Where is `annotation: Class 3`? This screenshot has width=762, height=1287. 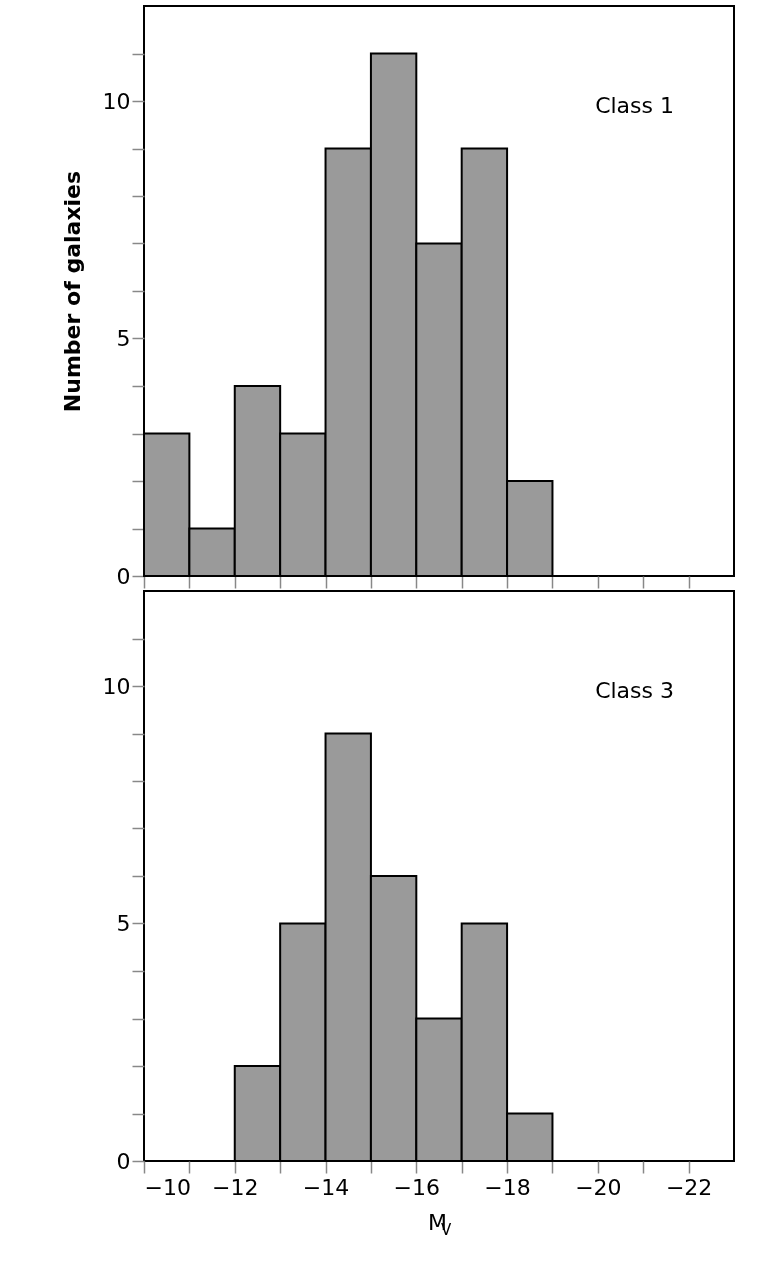
annotation: Class 3 is located at coordinates (634, 690).